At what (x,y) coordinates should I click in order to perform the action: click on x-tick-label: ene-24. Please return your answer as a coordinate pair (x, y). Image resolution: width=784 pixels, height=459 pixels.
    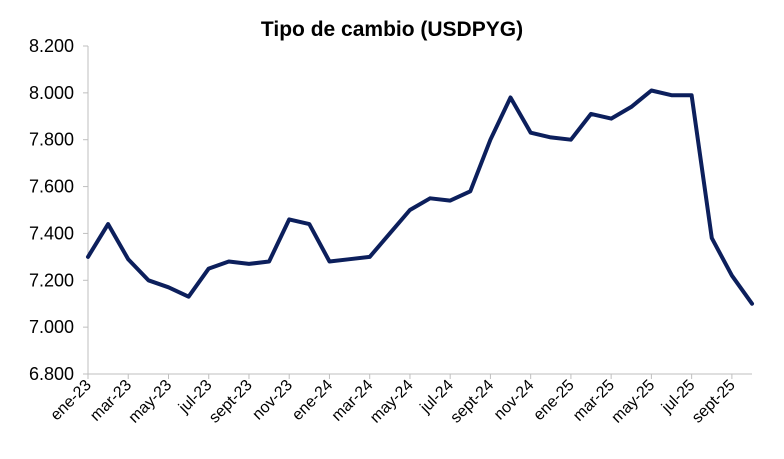
    Looking at the image, I should click on (312, 400).